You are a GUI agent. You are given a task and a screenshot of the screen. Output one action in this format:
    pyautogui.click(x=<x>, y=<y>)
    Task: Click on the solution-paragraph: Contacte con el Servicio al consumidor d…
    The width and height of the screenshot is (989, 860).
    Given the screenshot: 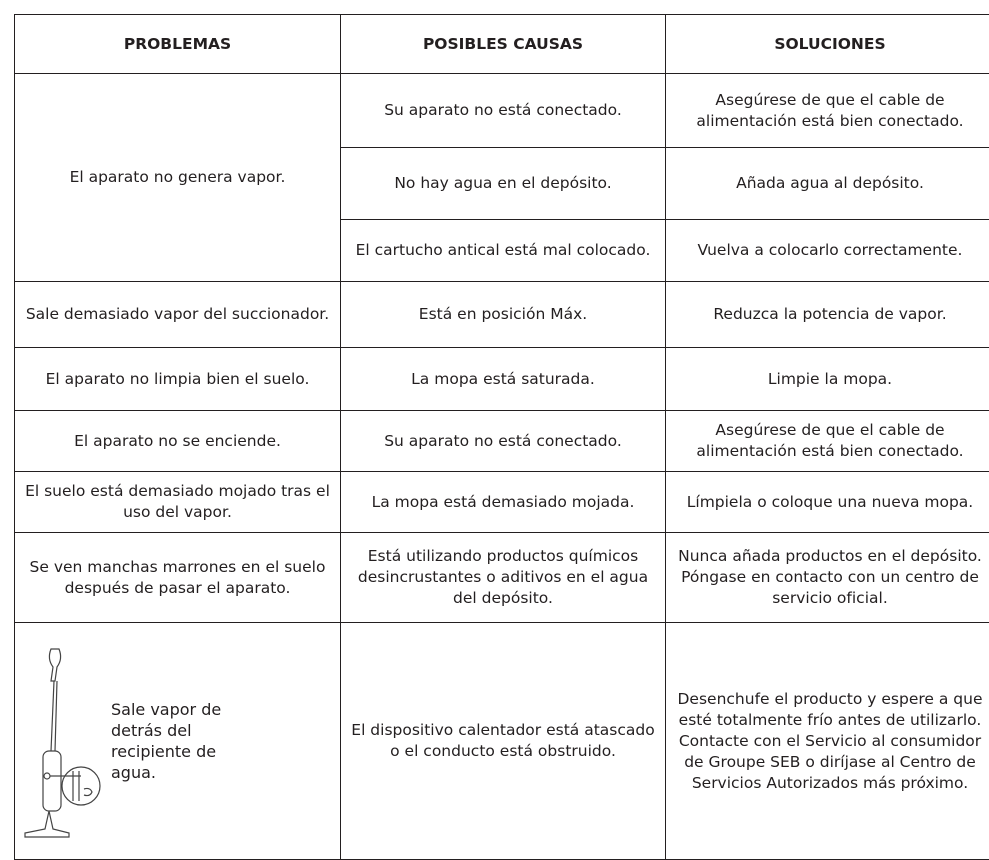 What is the action you would take?
    pyautogui.click(x=830, y=762)
    